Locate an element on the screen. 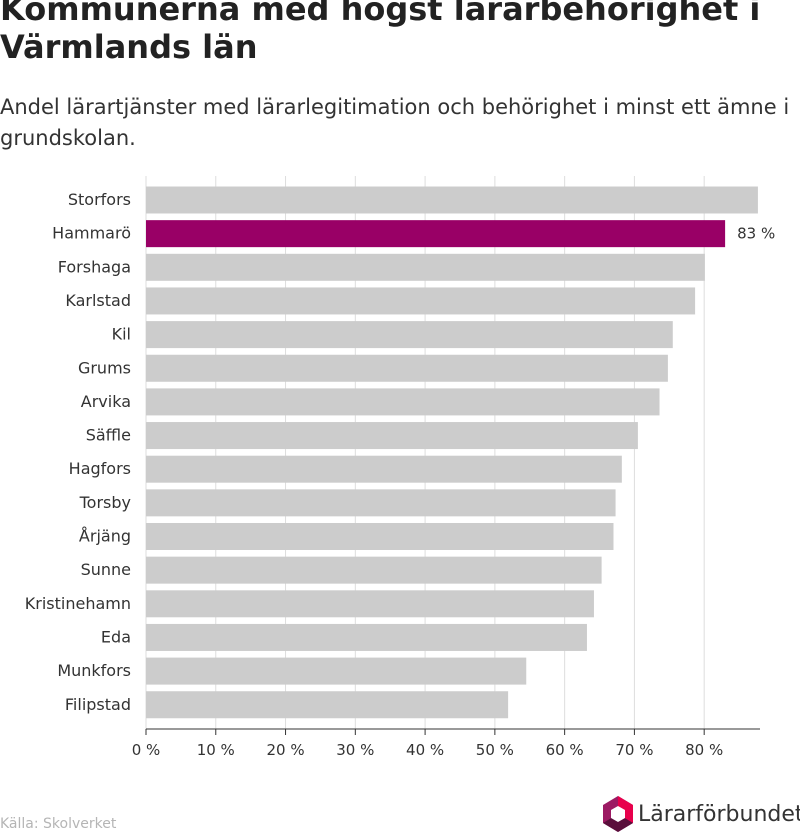 Image resolution: width=800 pixels, height=840 pixels. category-label: Årjäng is located at coordinates (105, 536).